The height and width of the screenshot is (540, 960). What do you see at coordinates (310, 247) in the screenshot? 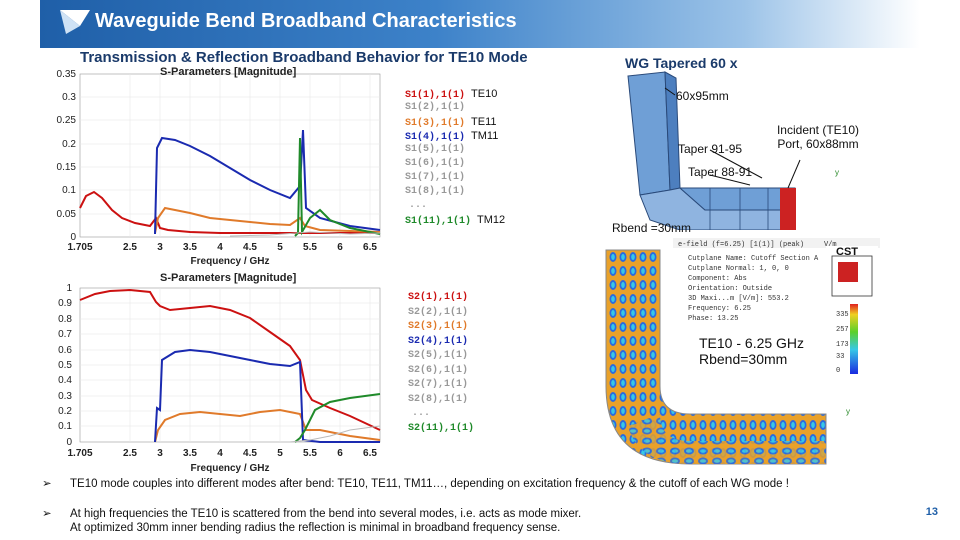
I see `x-tick-top-7: 5.5` at bounding box center [310, 247].